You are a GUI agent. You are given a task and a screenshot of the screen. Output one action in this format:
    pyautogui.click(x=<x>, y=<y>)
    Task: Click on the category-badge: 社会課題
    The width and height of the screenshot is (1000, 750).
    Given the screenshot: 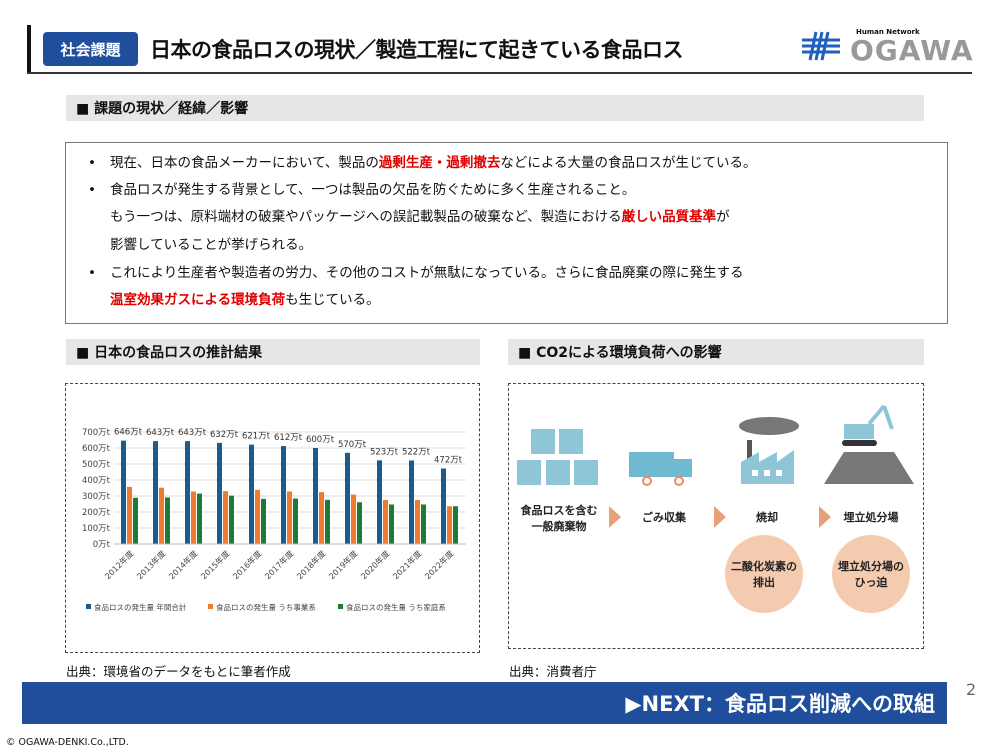 What is the action you would take?
    pyautogui.click(x=90, y=49)
    